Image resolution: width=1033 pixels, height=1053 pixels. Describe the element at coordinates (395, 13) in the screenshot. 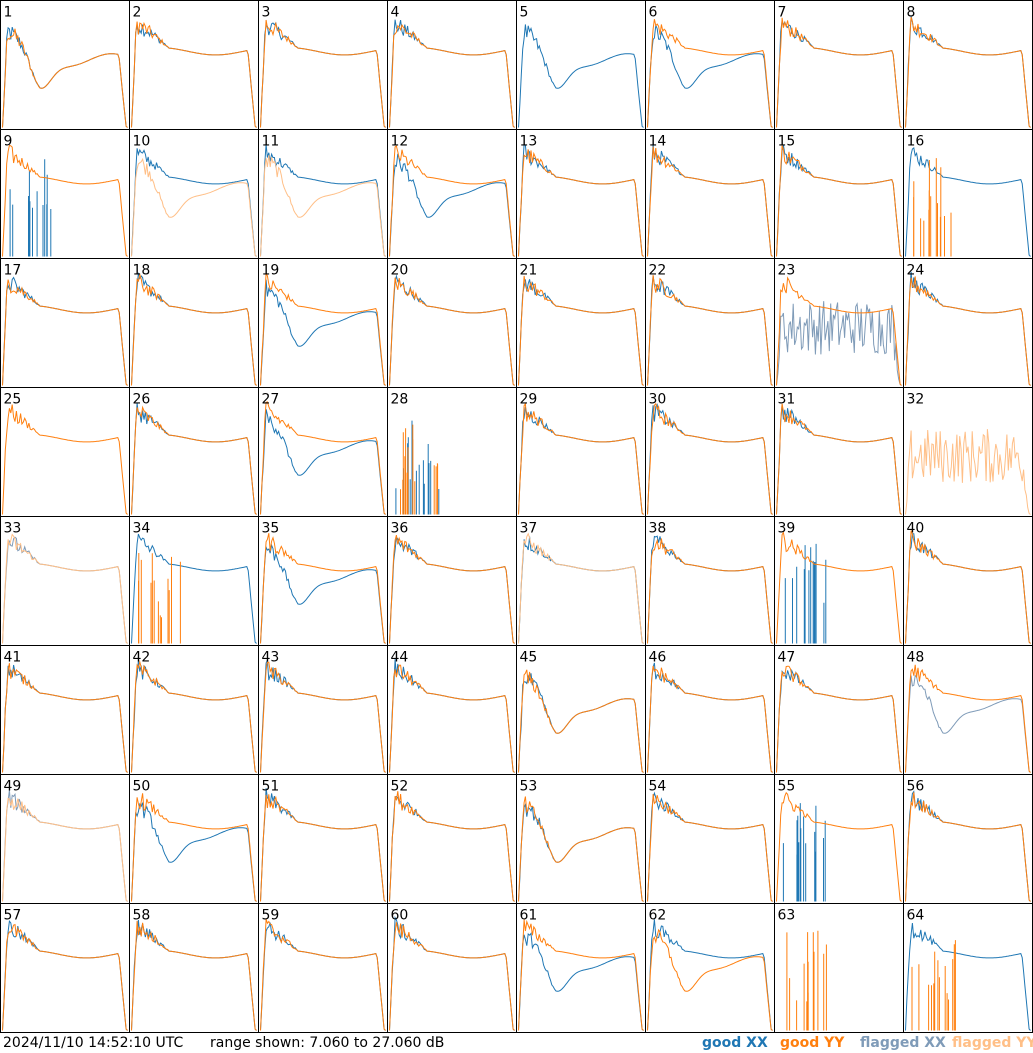

I see `panel-label: 4` at that location.